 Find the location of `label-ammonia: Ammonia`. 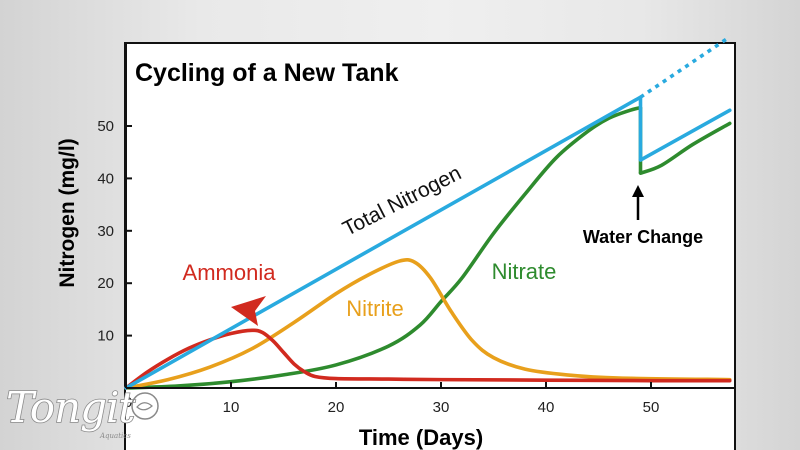

label-ammonia: Ammonia is located at coordinates (230, 272).